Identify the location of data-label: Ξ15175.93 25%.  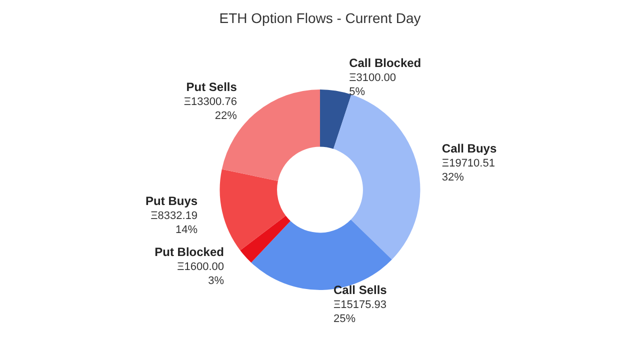
(360, 311).